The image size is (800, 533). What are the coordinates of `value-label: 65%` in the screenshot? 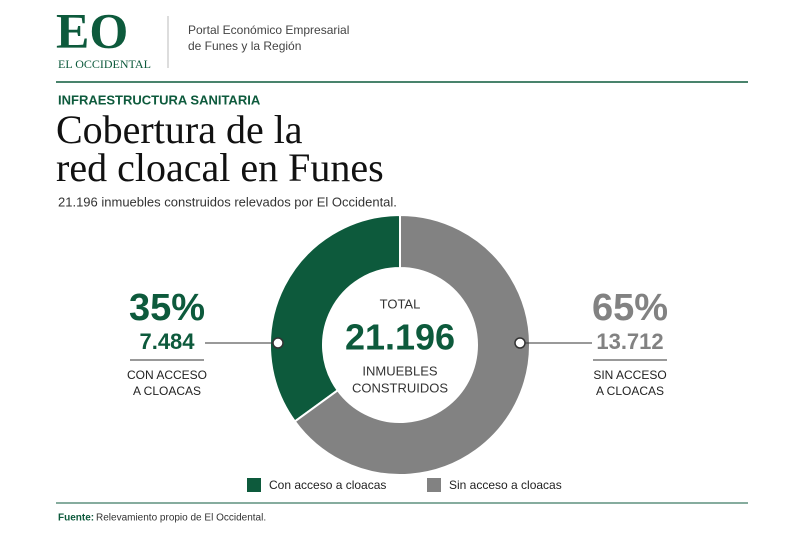 It's located at (630, 308).